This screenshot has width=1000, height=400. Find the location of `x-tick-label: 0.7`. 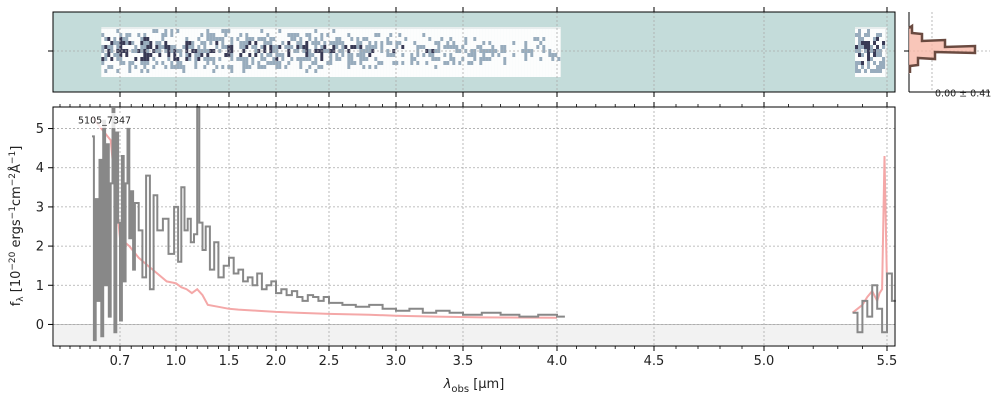

x-tick-label: 0.7 is located at coordinates (120, 361).